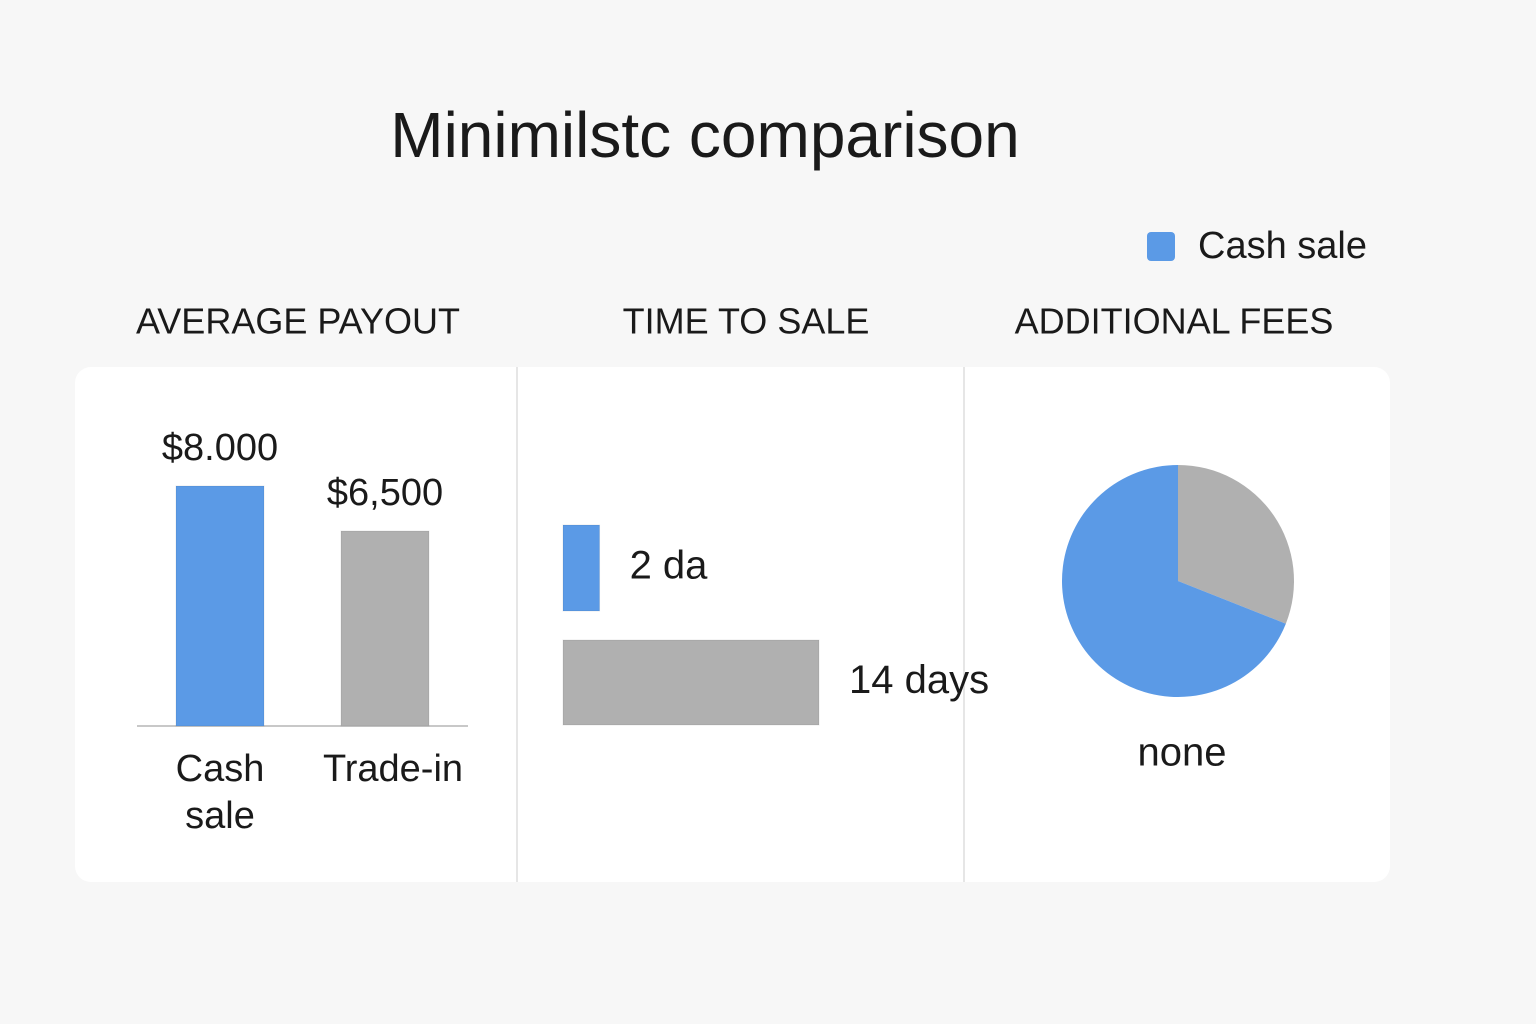  I want to click on legend-label: Cash sale, so click(1282, 246).